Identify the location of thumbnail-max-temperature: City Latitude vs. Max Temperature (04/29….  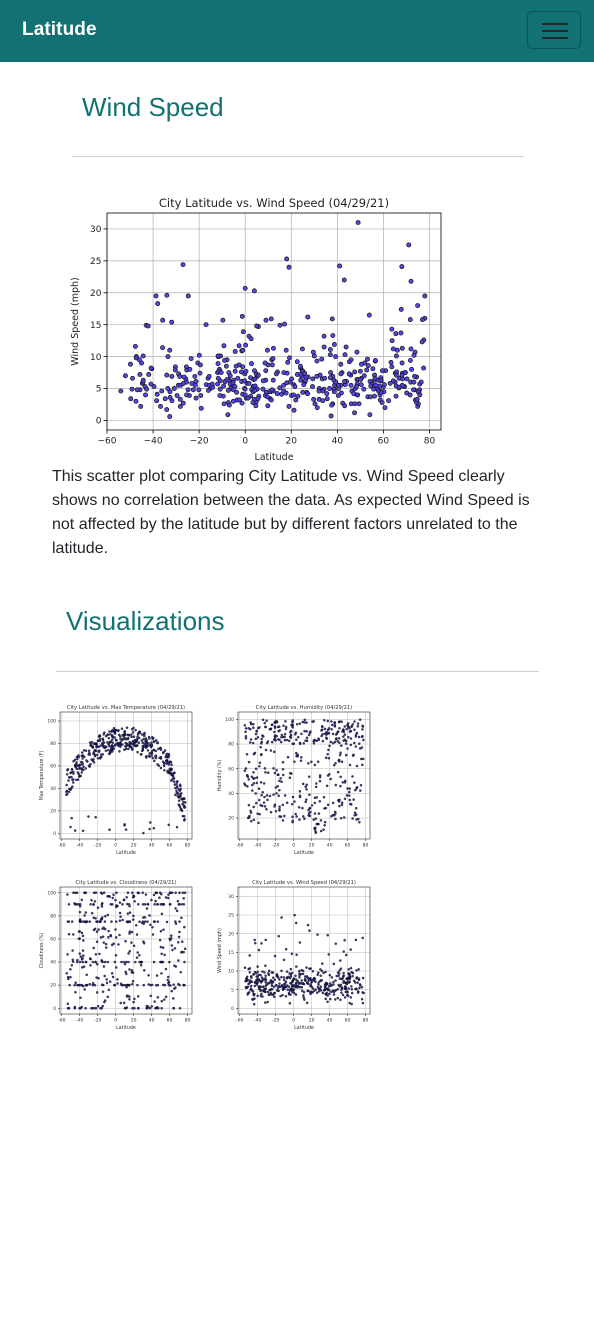
(119, 783).